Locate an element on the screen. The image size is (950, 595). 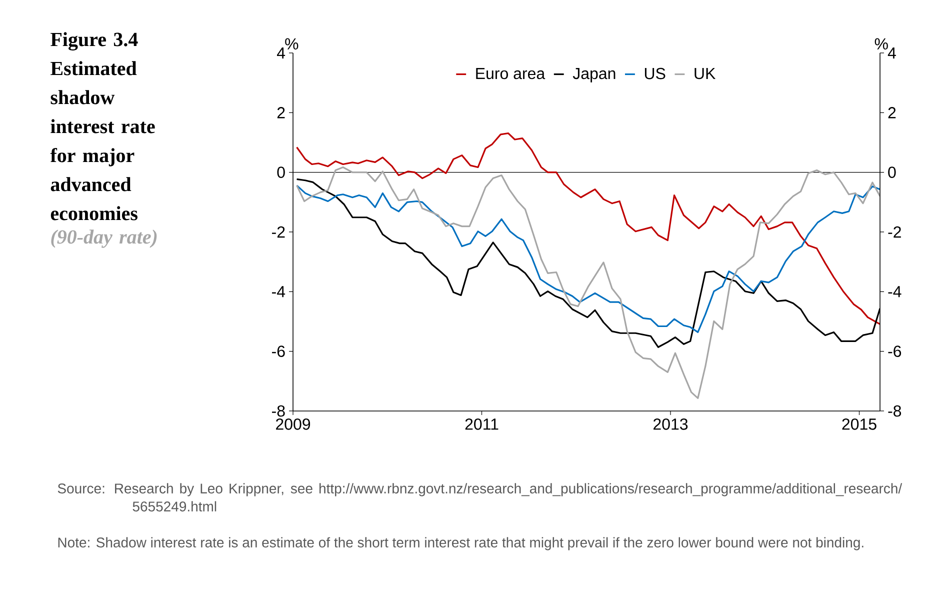
y2-tick-label: -4 is located at coordinates (895, 292).